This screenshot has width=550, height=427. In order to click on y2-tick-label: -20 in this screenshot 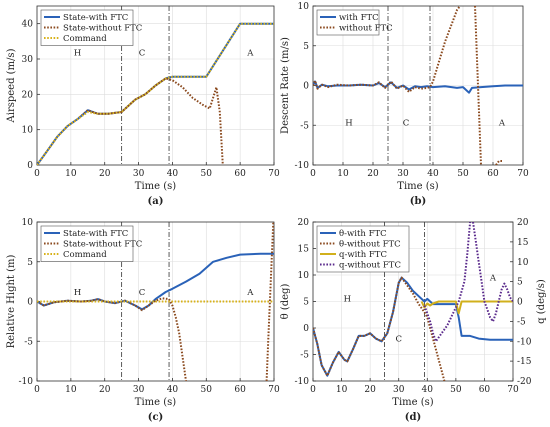, I will do `click(524, 382)`.